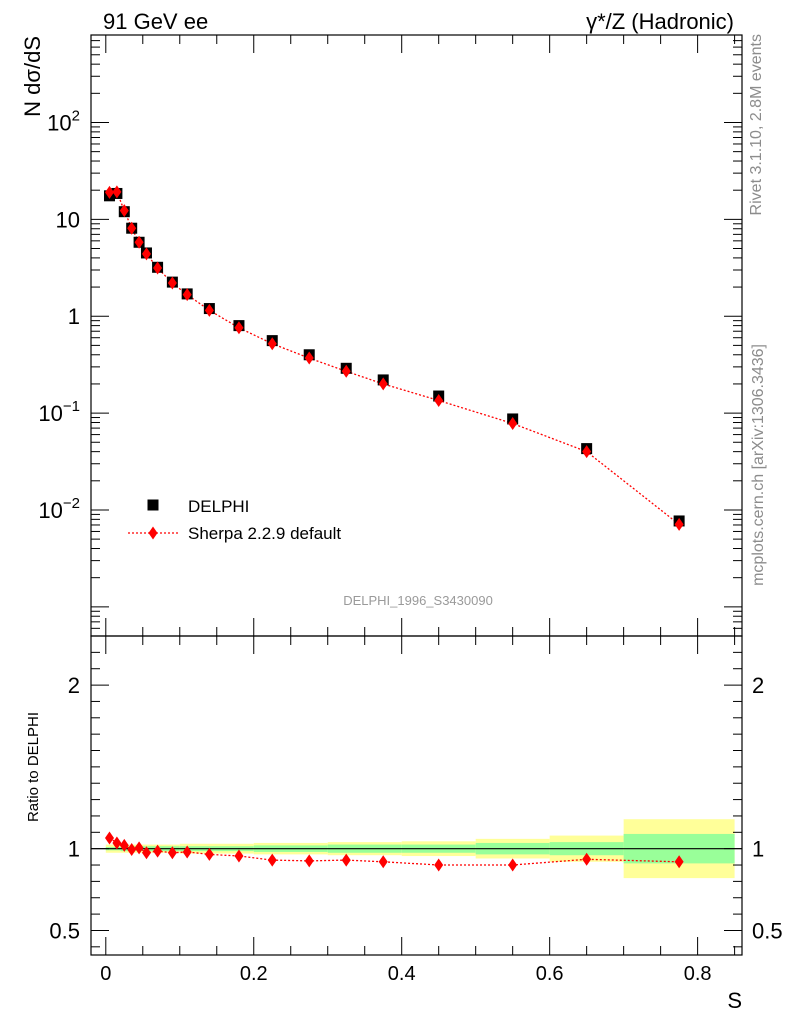 The height and width of the screenshot is (1024, 786). What do you see at coordinates (63, 121) in the screenshot?
I see `main-y-tick-label: 10²` at bounding box center [63, 121].